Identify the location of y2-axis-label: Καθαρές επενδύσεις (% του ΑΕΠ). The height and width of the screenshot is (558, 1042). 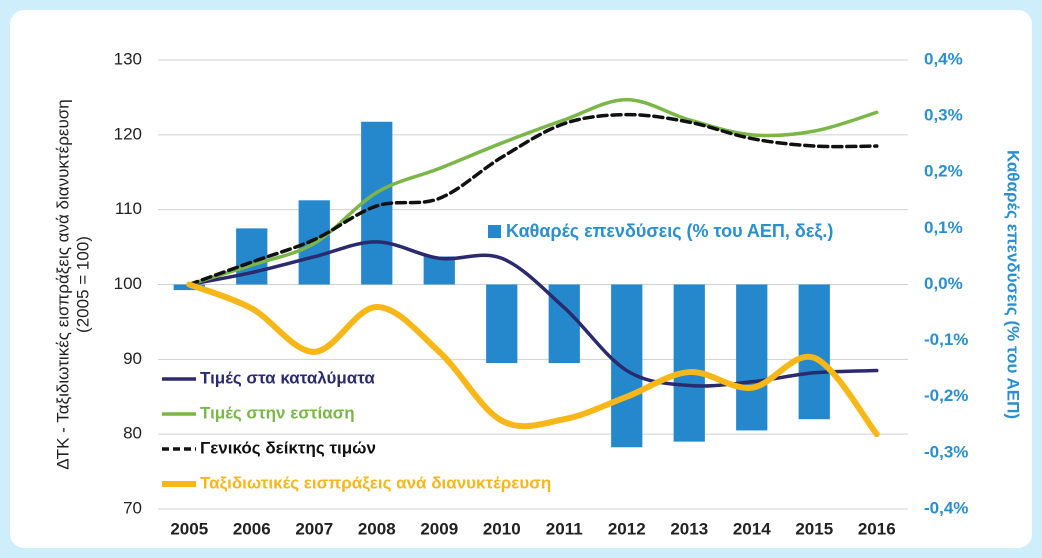
(1013, 284).